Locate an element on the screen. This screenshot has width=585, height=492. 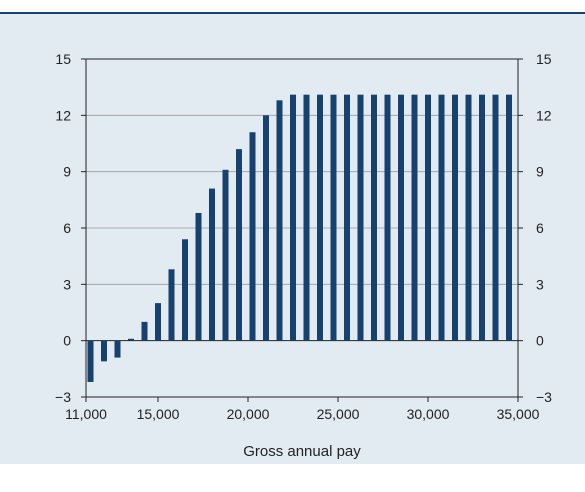
y-tick-label-left: 9 is located at coordinates (67, 172).